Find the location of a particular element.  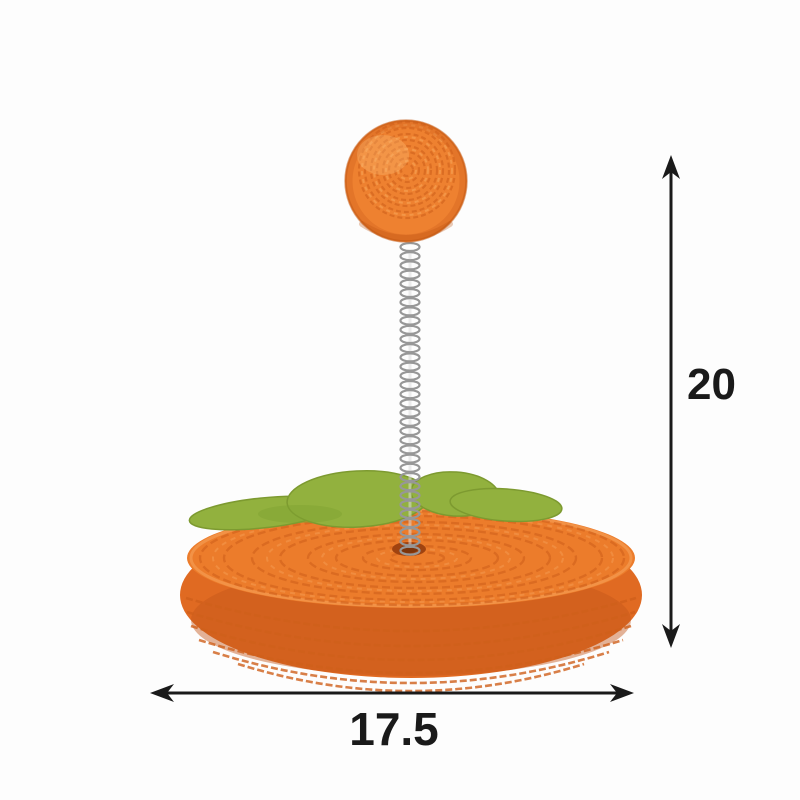

ball-bottom-shadow is located at coordinates (406, 231).